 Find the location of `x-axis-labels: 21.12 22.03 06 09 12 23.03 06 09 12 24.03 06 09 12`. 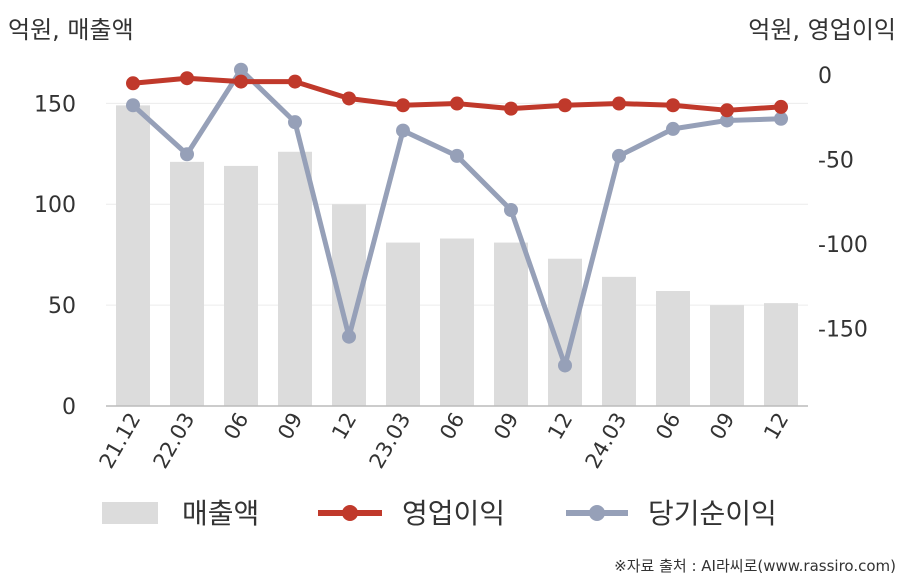

x-axis-labels: 21.12 22.03 06 09 12 23.03 06 09 12 24.03 06 09 12 is located at coordinates (443, 441).